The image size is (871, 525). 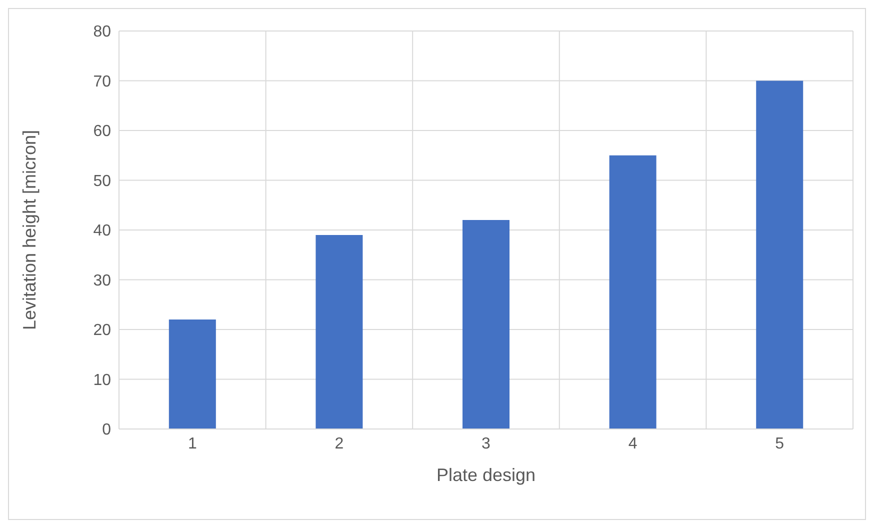 What do you see at coordinates (192, 443) in the screenshot?
I see `x-tick-label: 1` at bounding box center [192, 443].